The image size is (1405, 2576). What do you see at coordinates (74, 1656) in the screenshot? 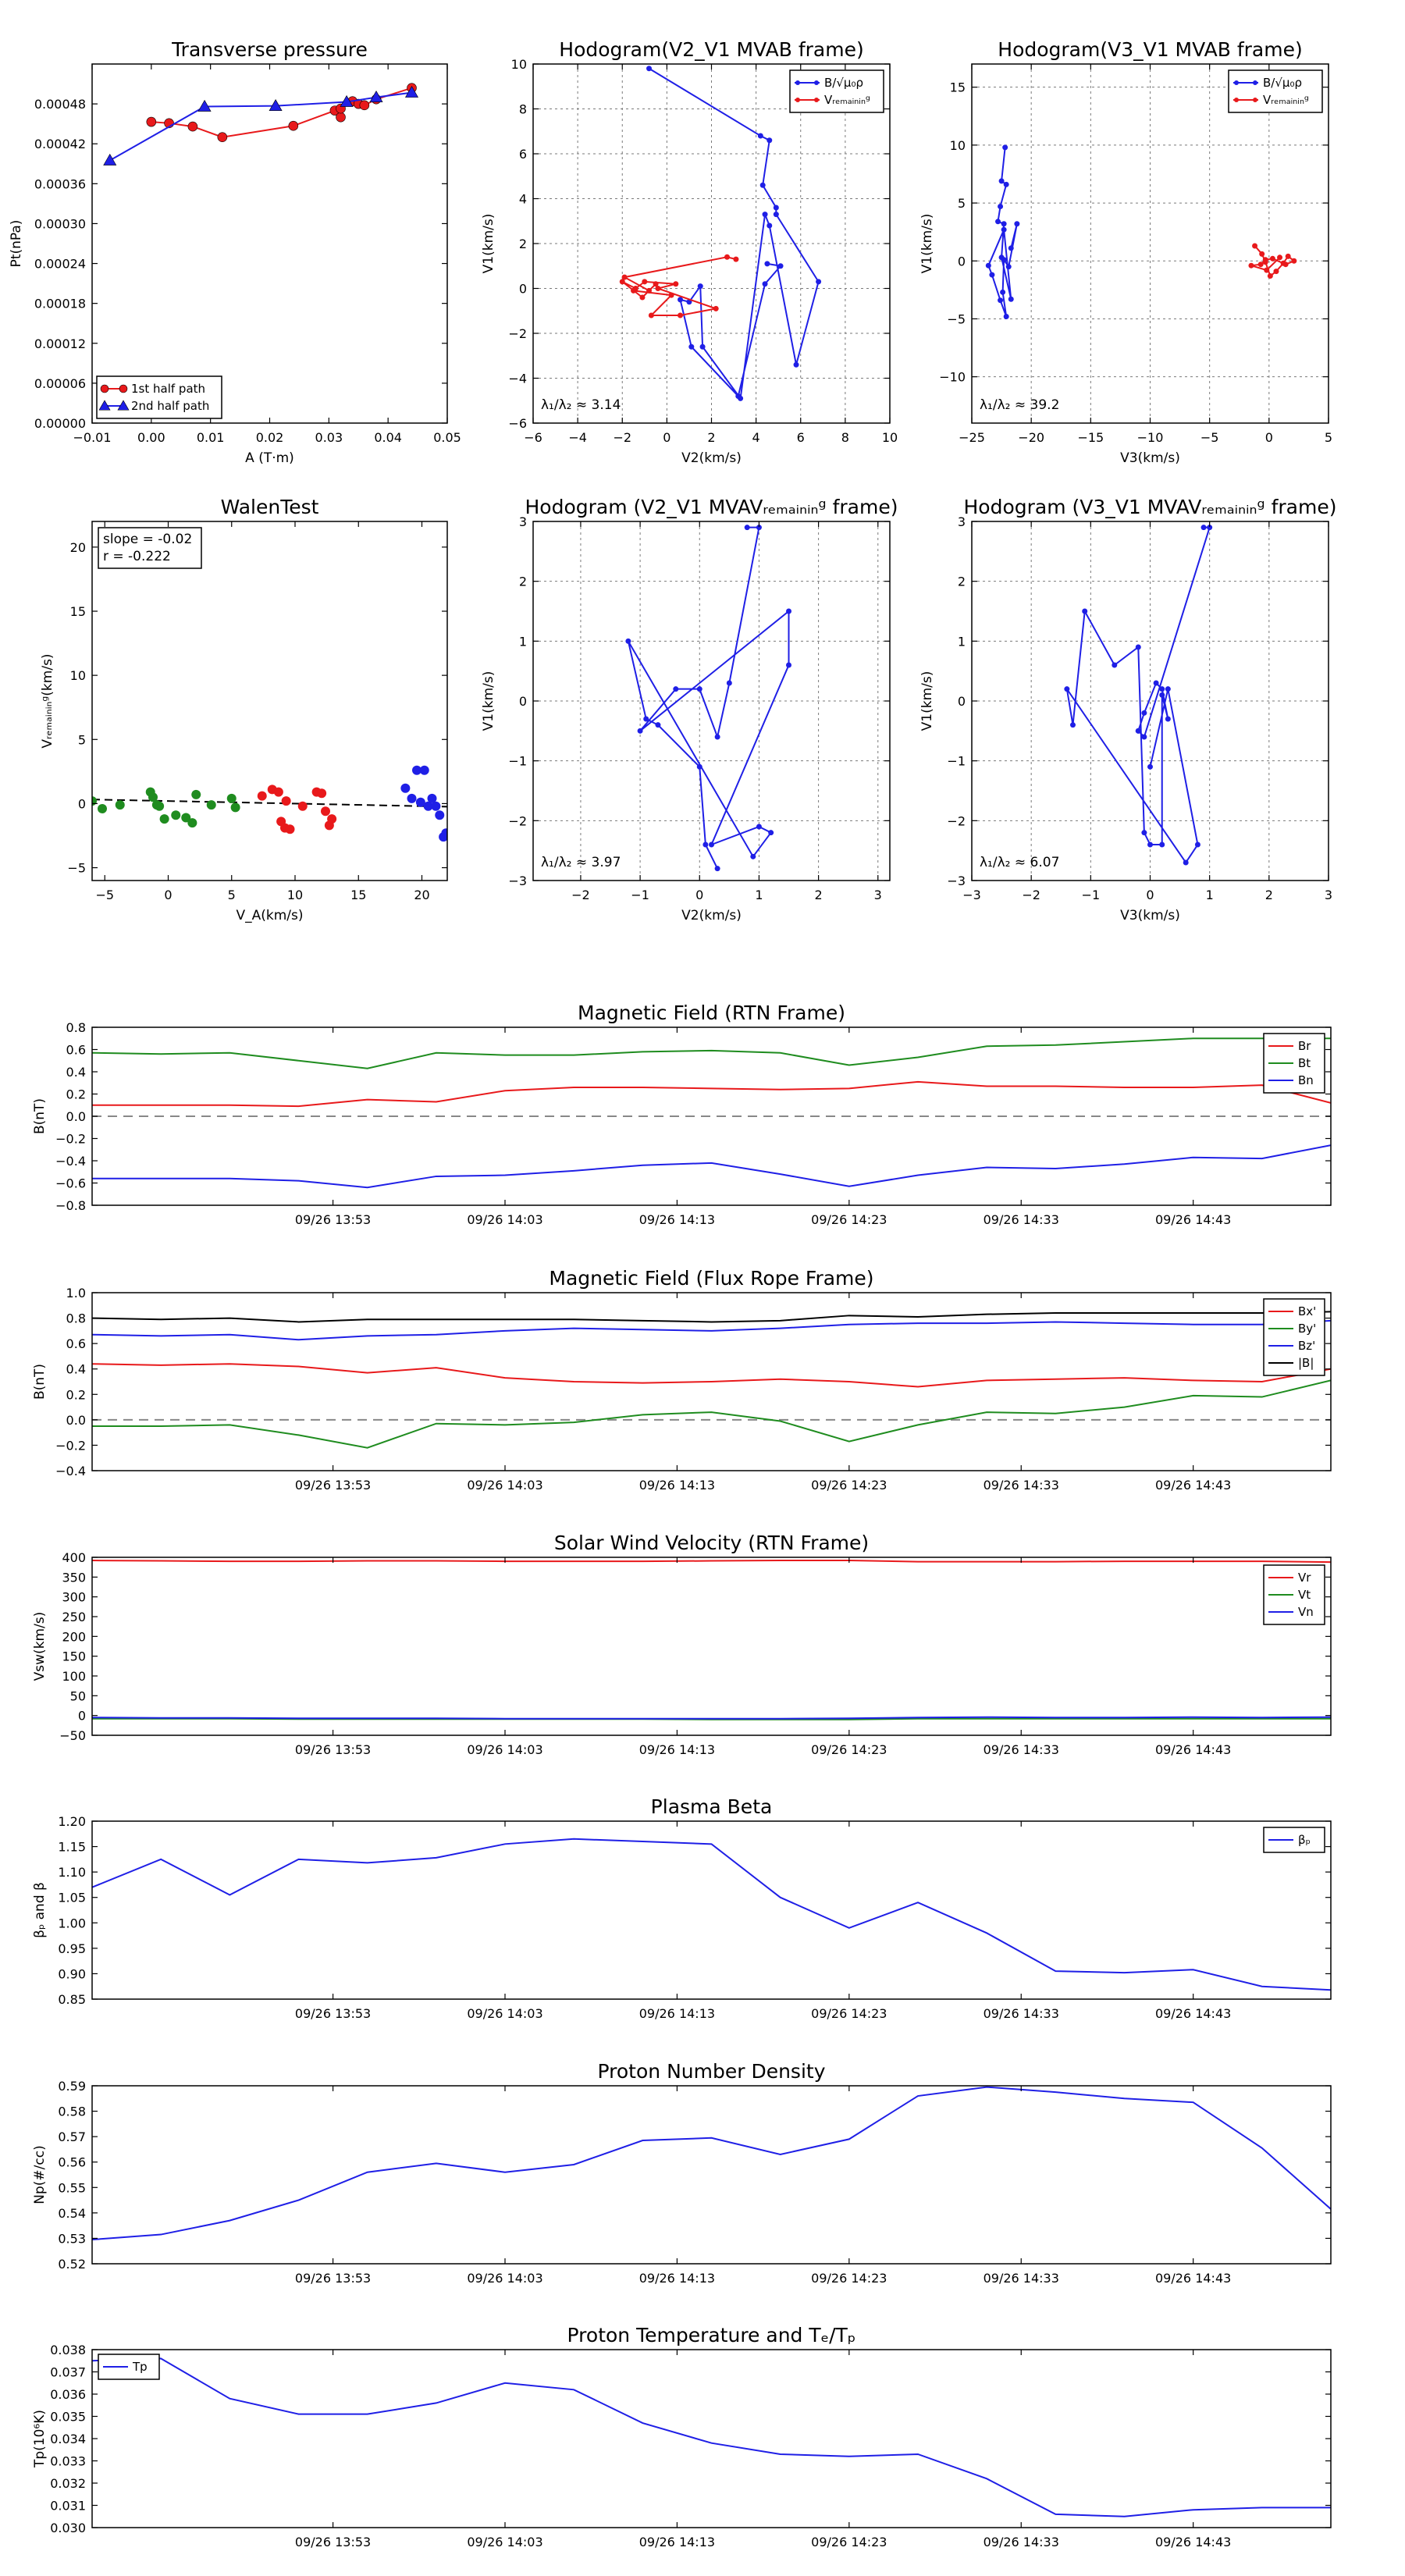
I see `y-tick-label: 150` at bounding box center [74, 1656].